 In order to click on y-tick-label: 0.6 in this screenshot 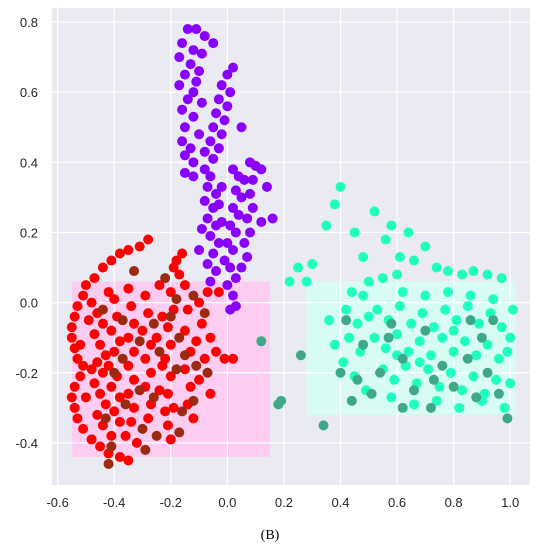, I will do `click(29, 92)`.